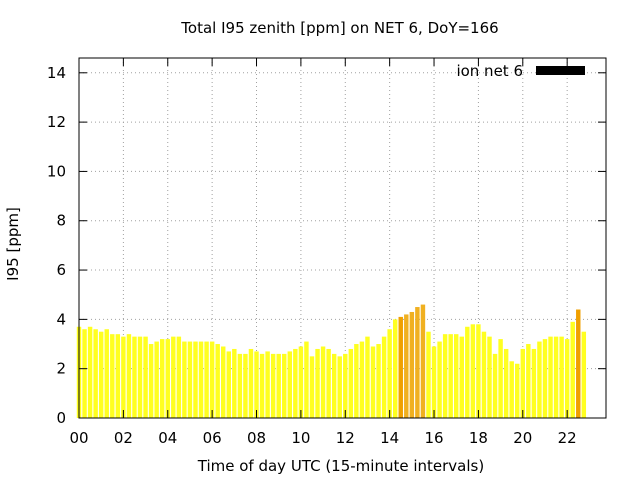 This screenshot has height=480, width=640. Describe the element at coordinates (61, 319) in the screenshot. I see `y-tick-label: 4` at that location.